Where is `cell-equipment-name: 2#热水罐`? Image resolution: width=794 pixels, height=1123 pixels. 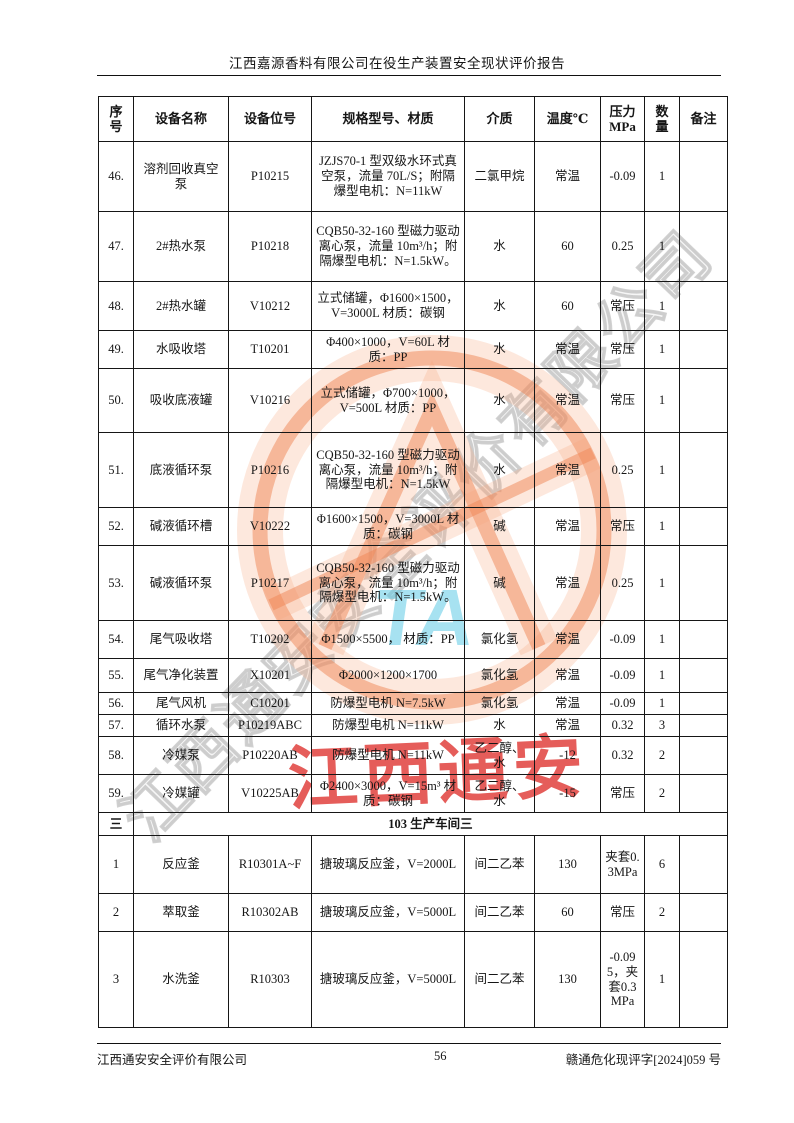
cell-equipment-name: 2#热水罐 is located at coordinates (181, 306).